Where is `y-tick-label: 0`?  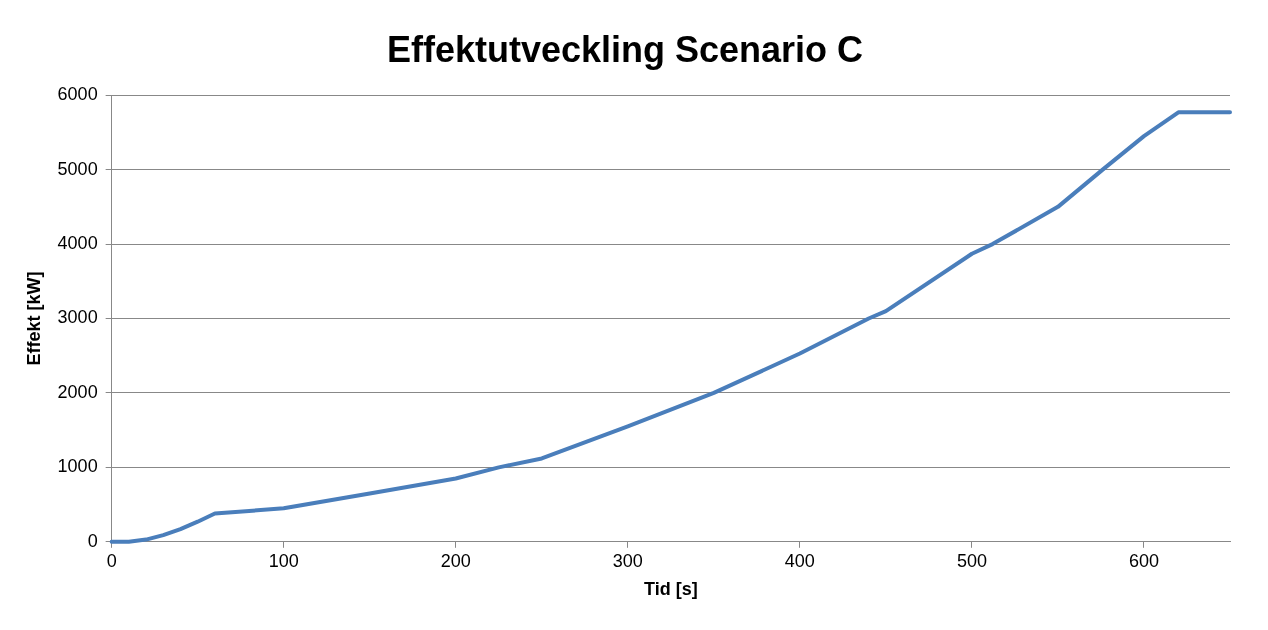
y-tick-label: 0 is located at coordinates (92, 540).